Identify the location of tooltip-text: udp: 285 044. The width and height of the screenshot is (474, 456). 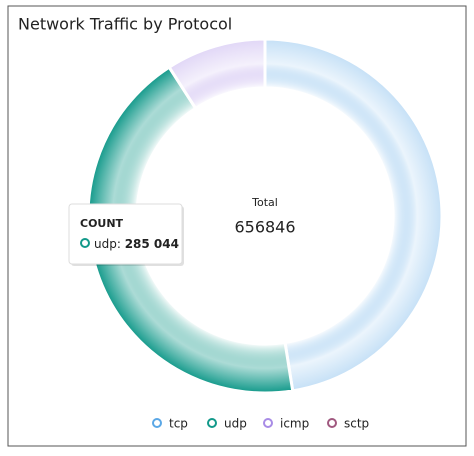
(136, 244).